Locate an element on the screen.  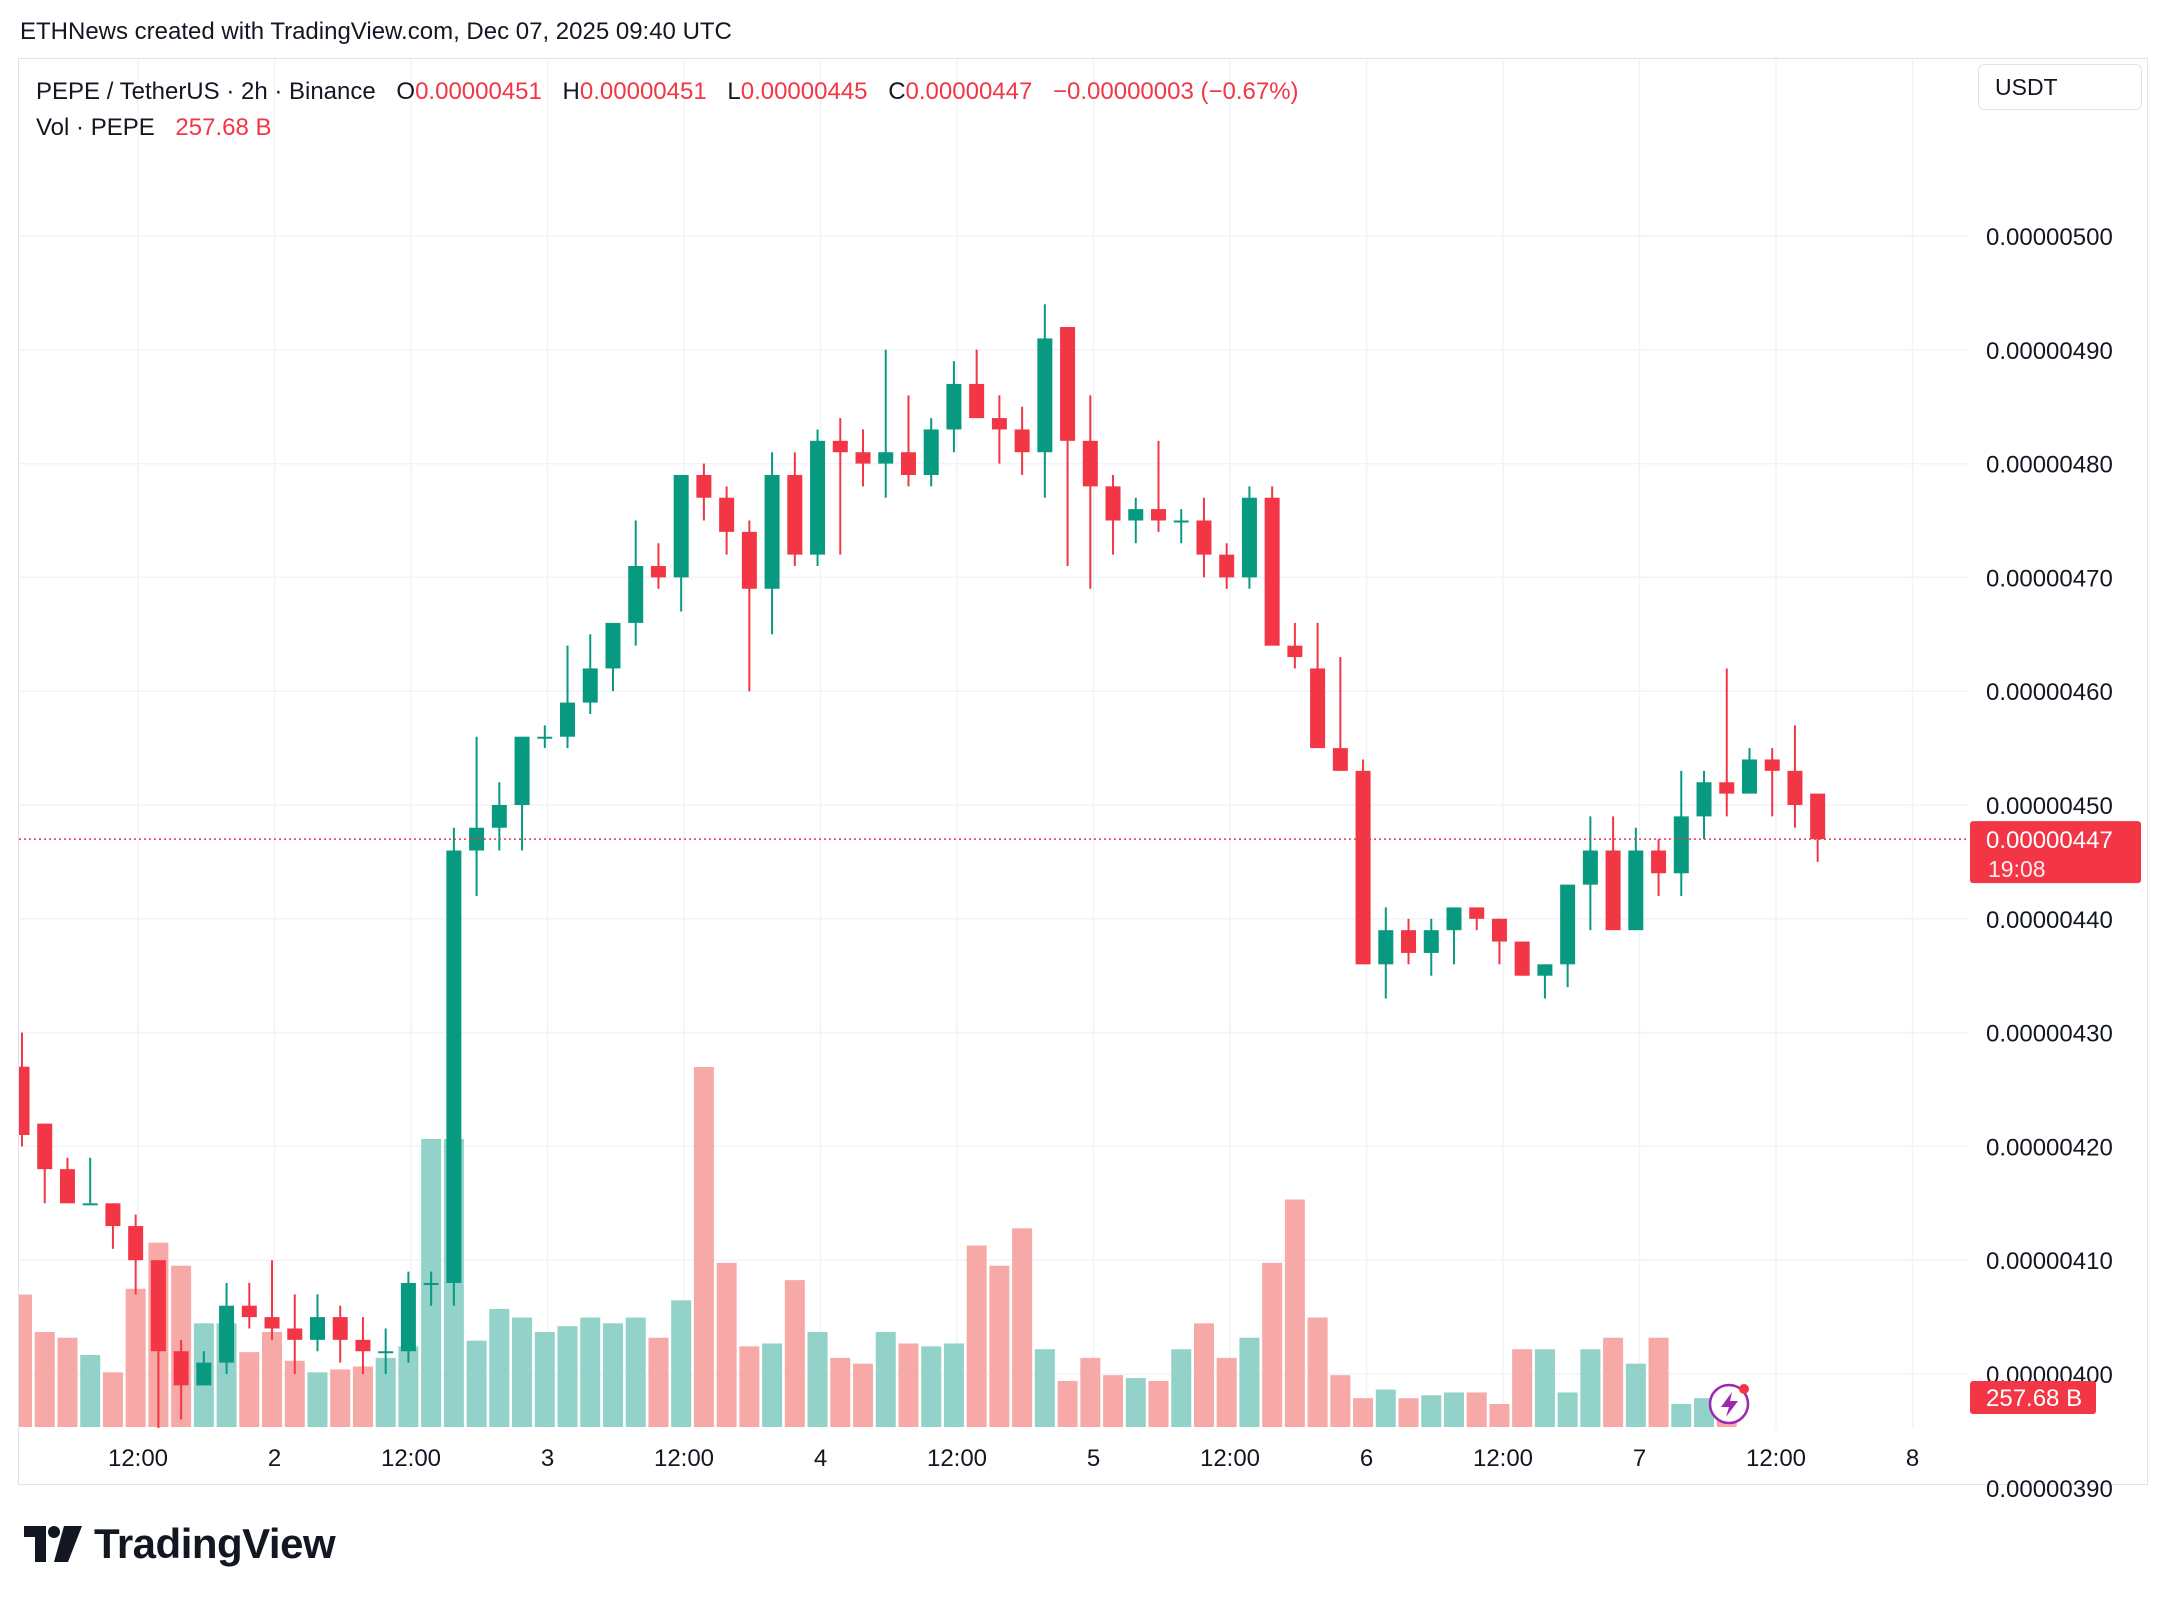
volume-label: Vol · PEPE is located at coordinates (95, 127).